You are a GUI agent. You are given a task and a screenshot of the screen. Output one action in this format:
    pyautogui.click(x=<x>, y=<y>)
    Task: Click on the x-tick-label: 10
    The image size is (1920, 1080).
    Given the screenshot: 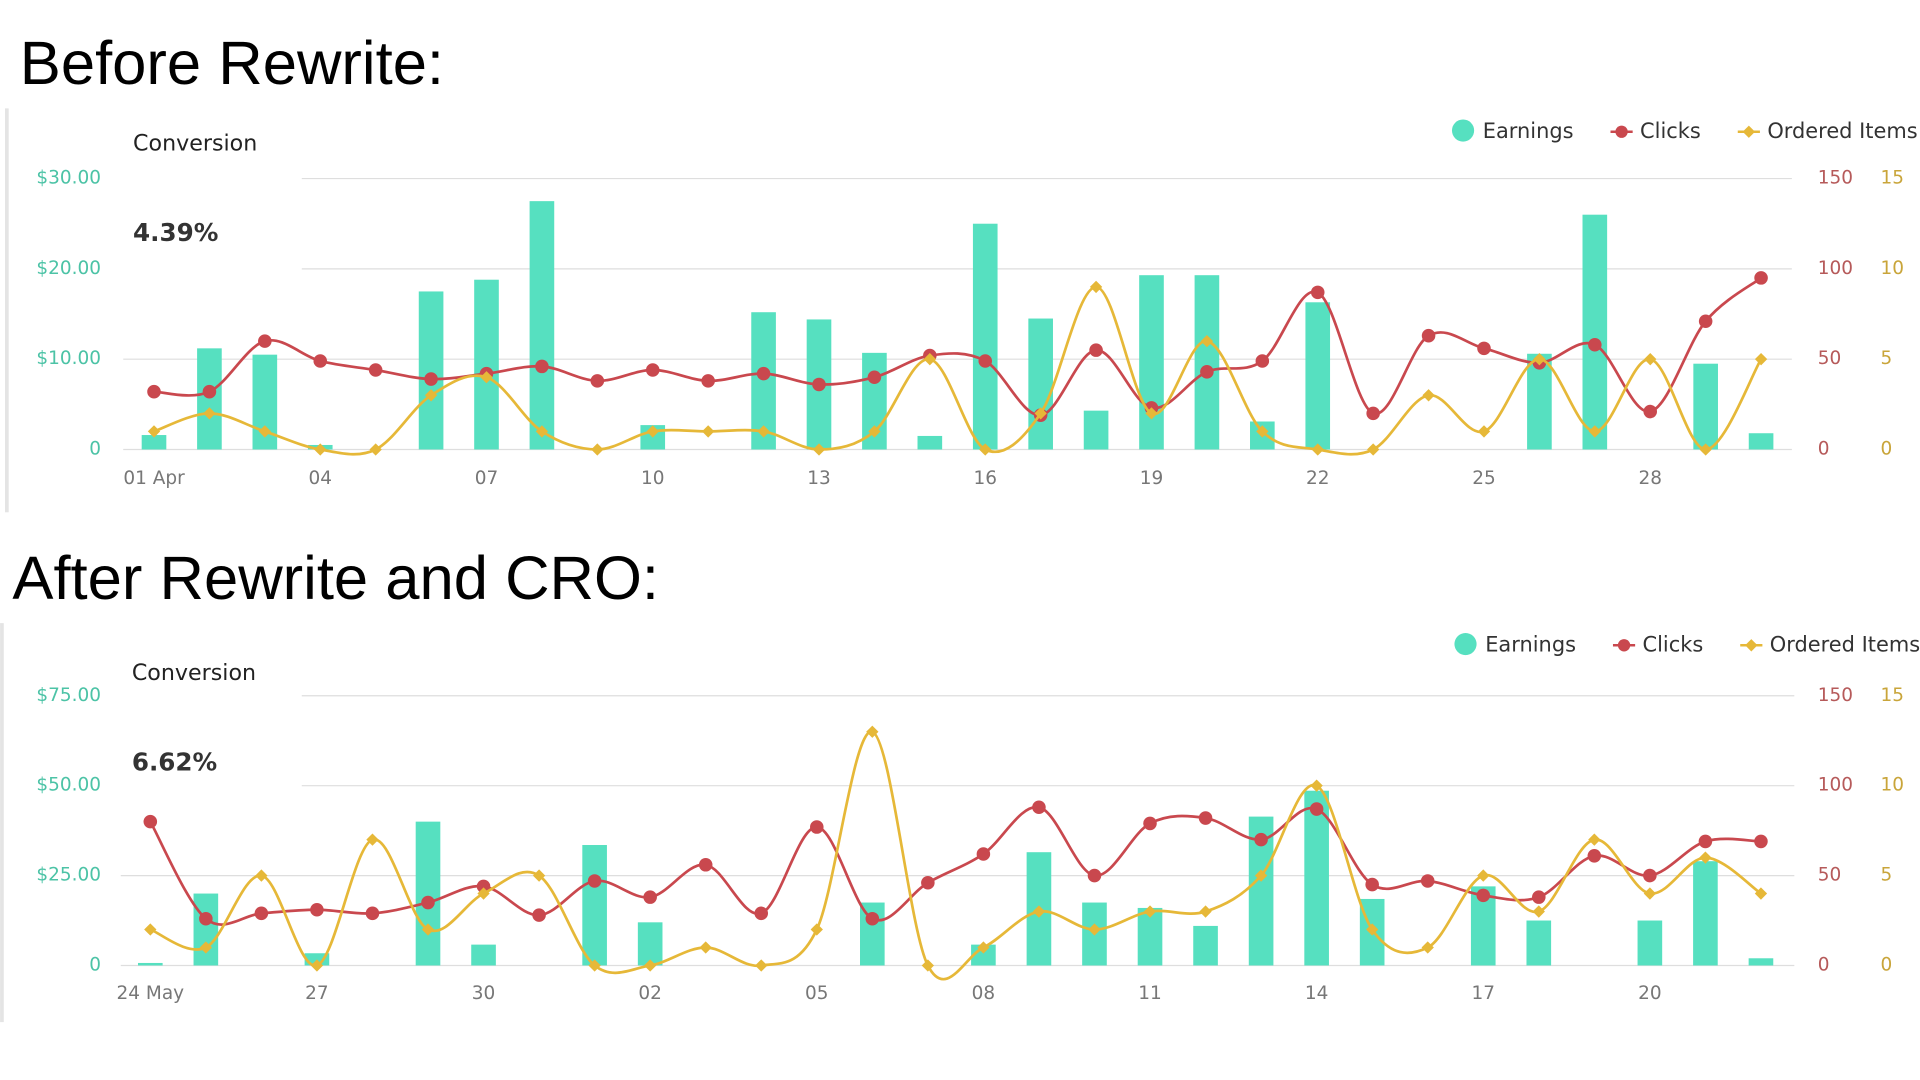 What is the action you would take?
    pyautogui.click(x=653, y=478)
    